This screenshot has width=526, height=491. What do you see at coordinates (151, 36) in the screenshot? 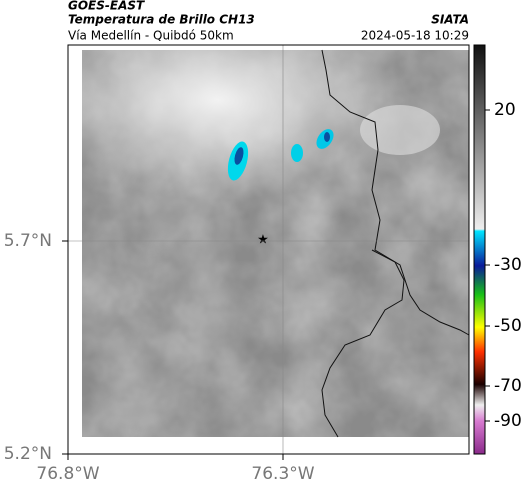
I see `route: Vía Medellín - Quibdó 50km` at bounding box center [151, 36].